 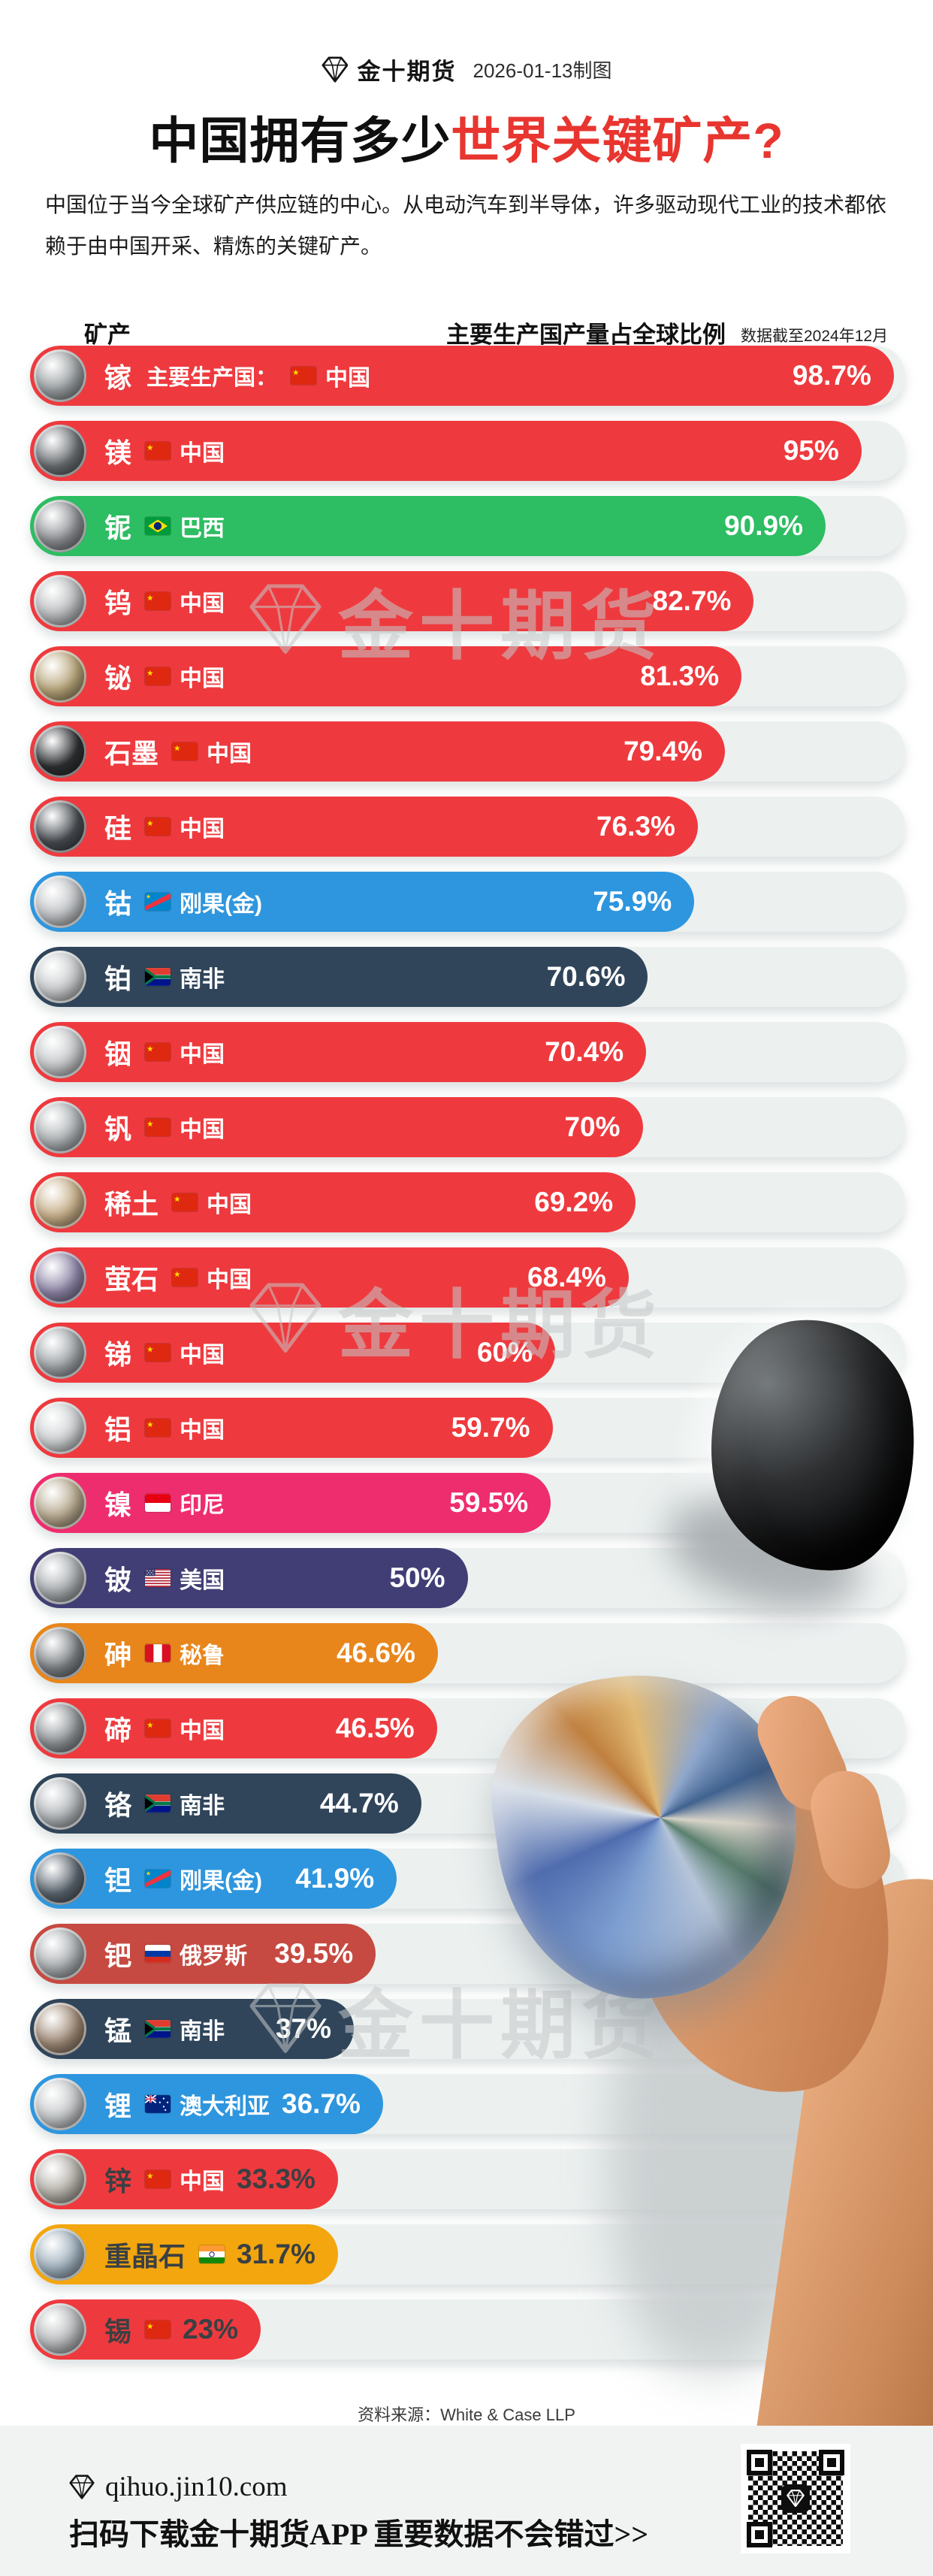 What do you see at coordinates (107, 335) in the screenshot?
I see `column-header-mineral: 矿产` at bounding box center [107, 335].